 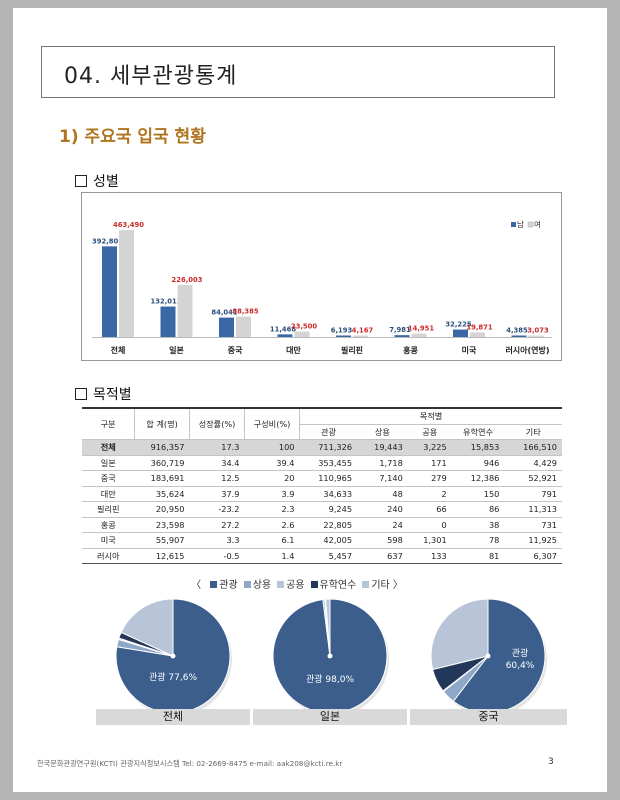 I want to click on legend-label: 여, so click(x=537, y=224).